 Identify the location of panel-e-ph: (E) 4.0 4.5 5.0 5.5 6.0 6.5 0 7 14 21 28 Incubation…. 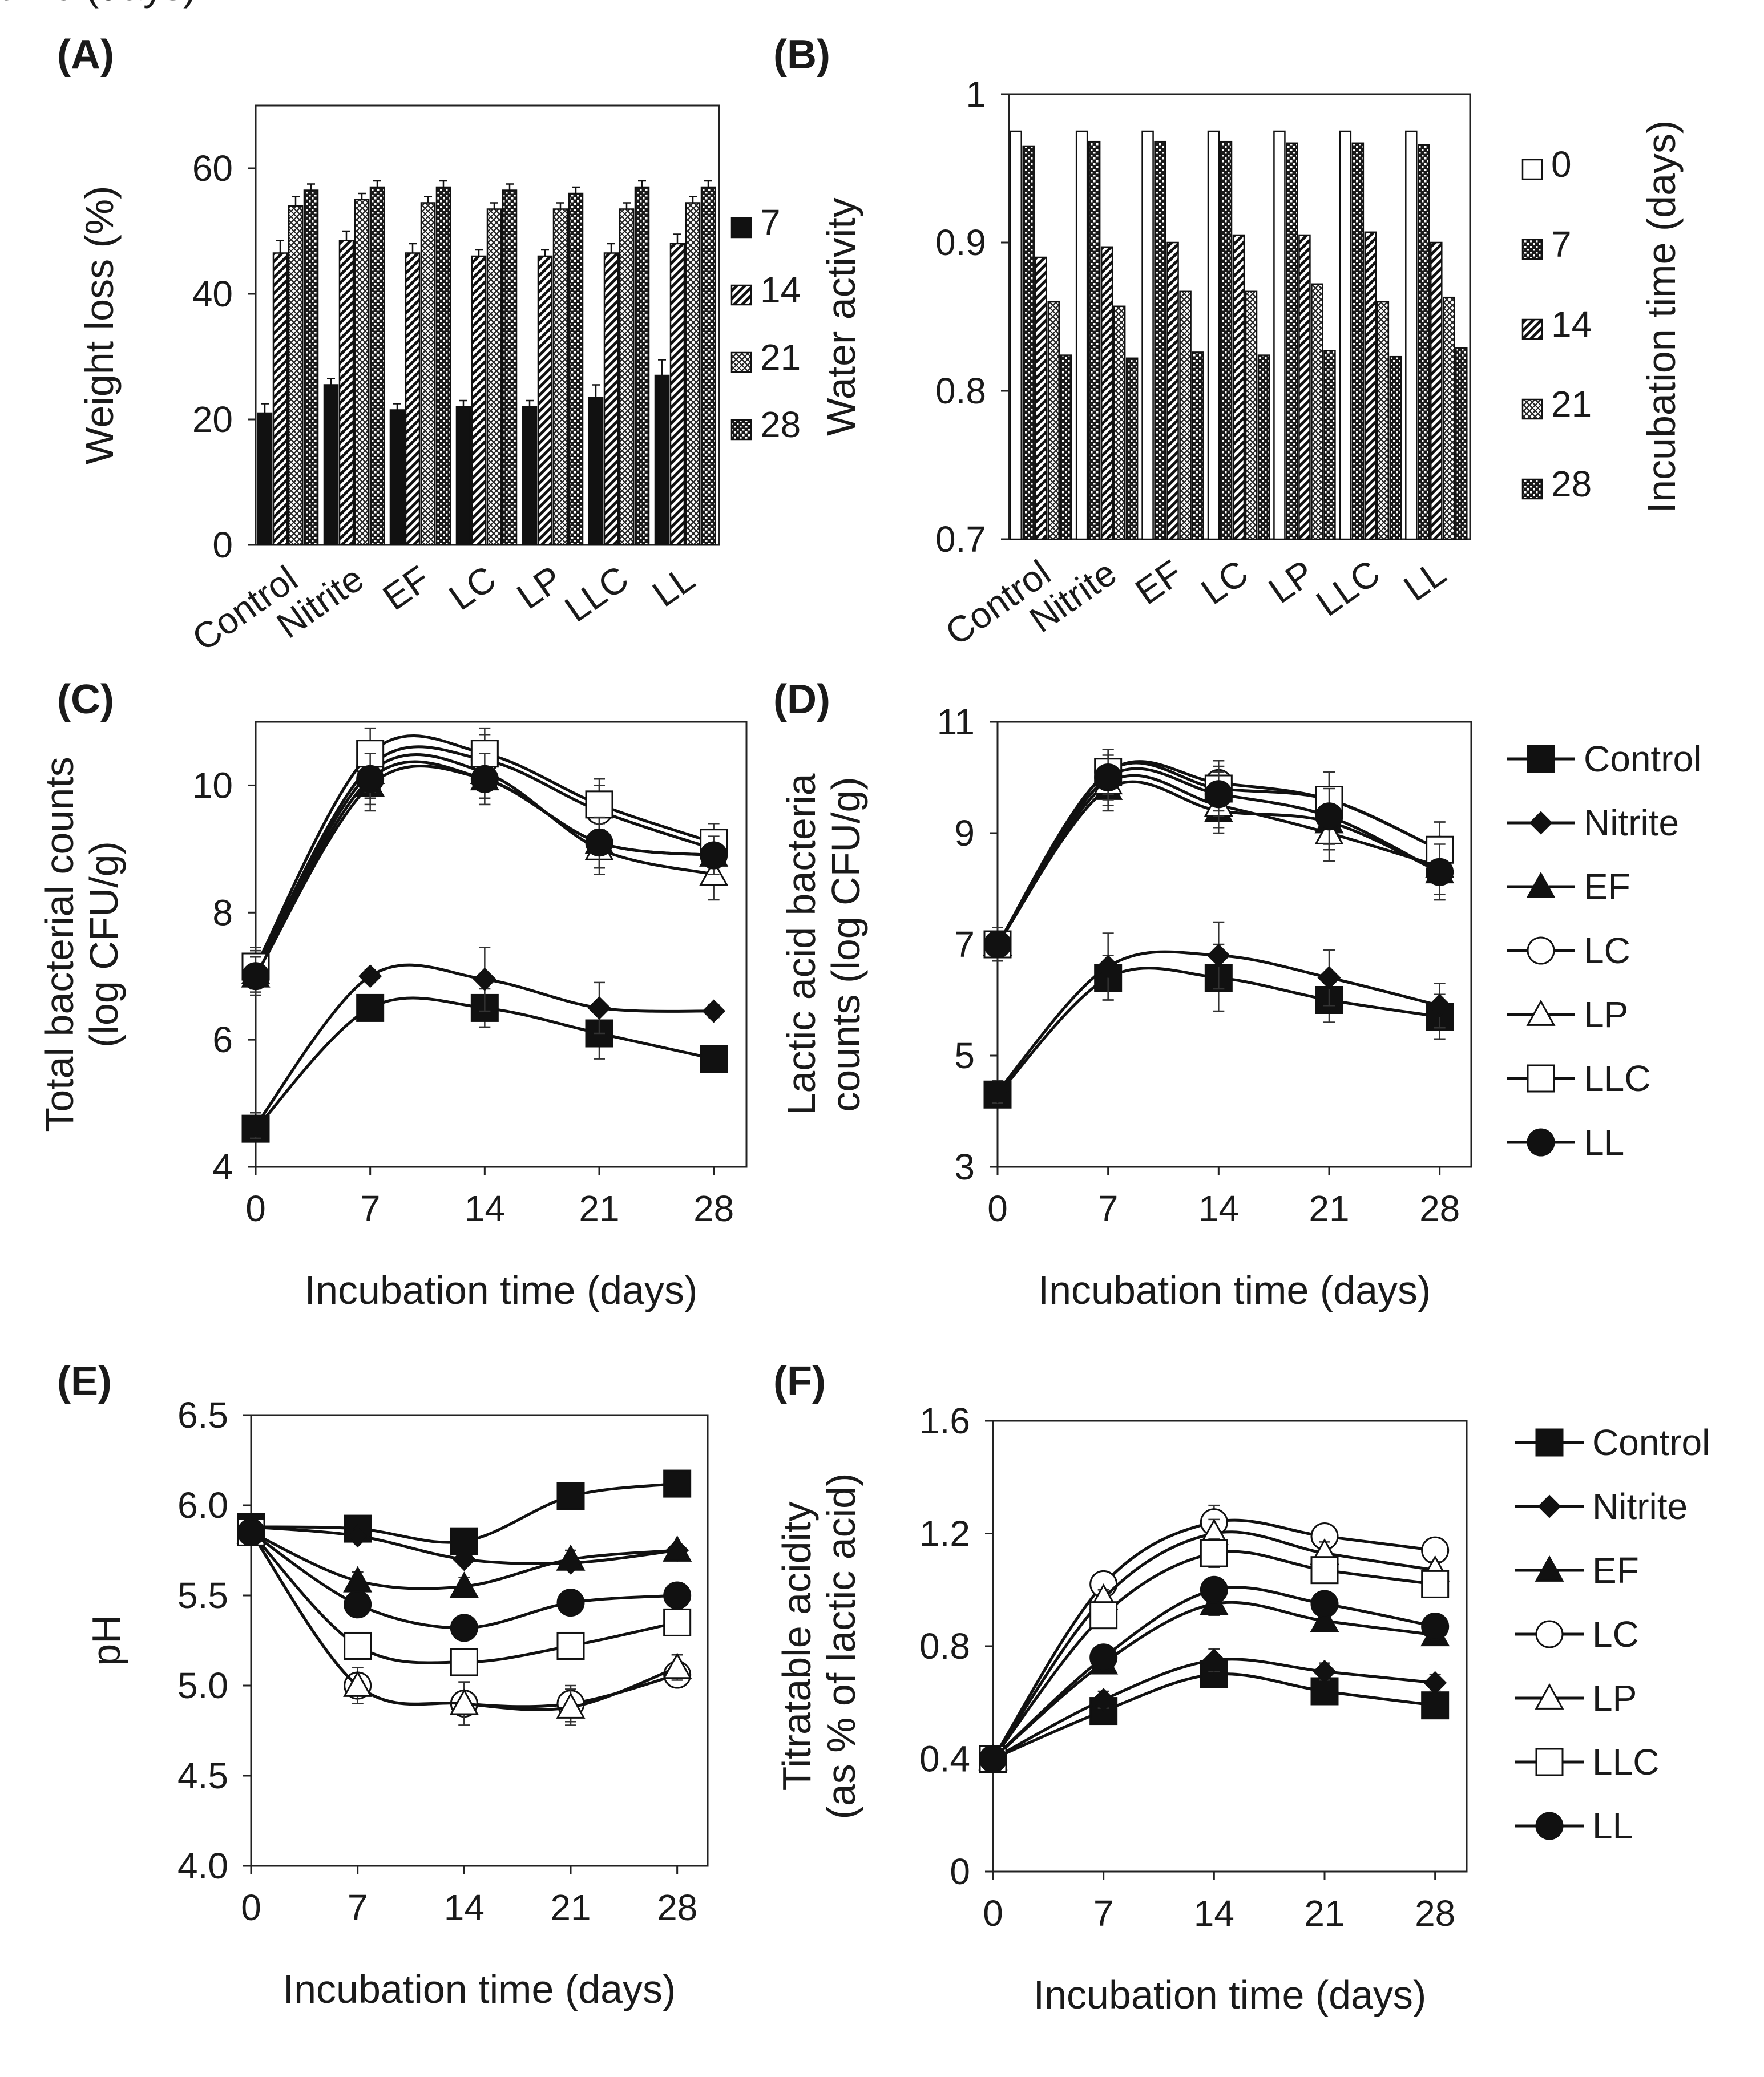
(383, 1685).